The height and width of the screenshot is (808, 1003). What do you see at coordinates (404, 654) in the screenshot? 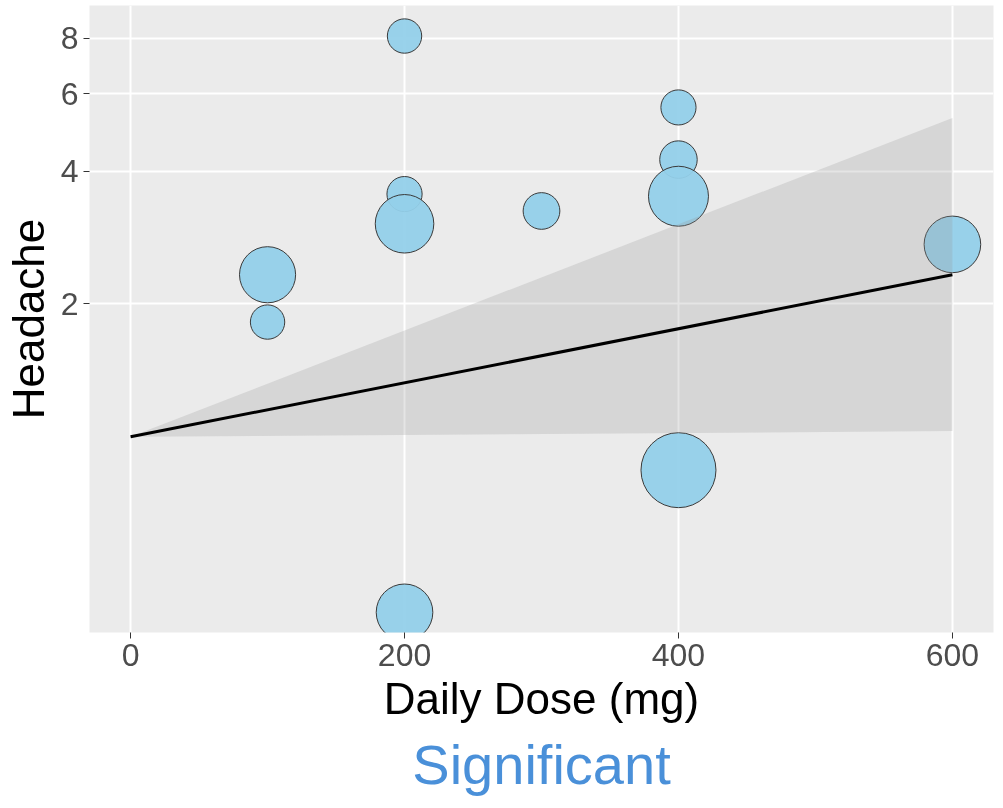
I see `x-tick-label: 200` at bounding box center [404, 654].